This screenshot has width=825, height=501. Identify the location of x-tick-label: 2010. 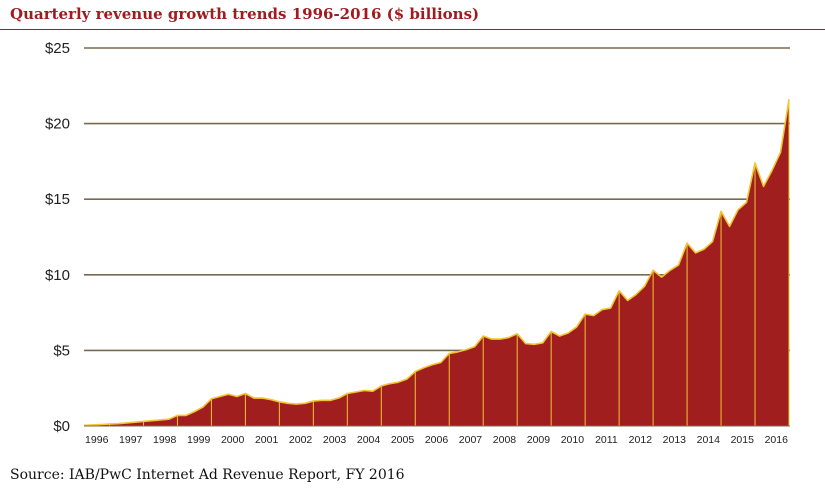
(573, 440).